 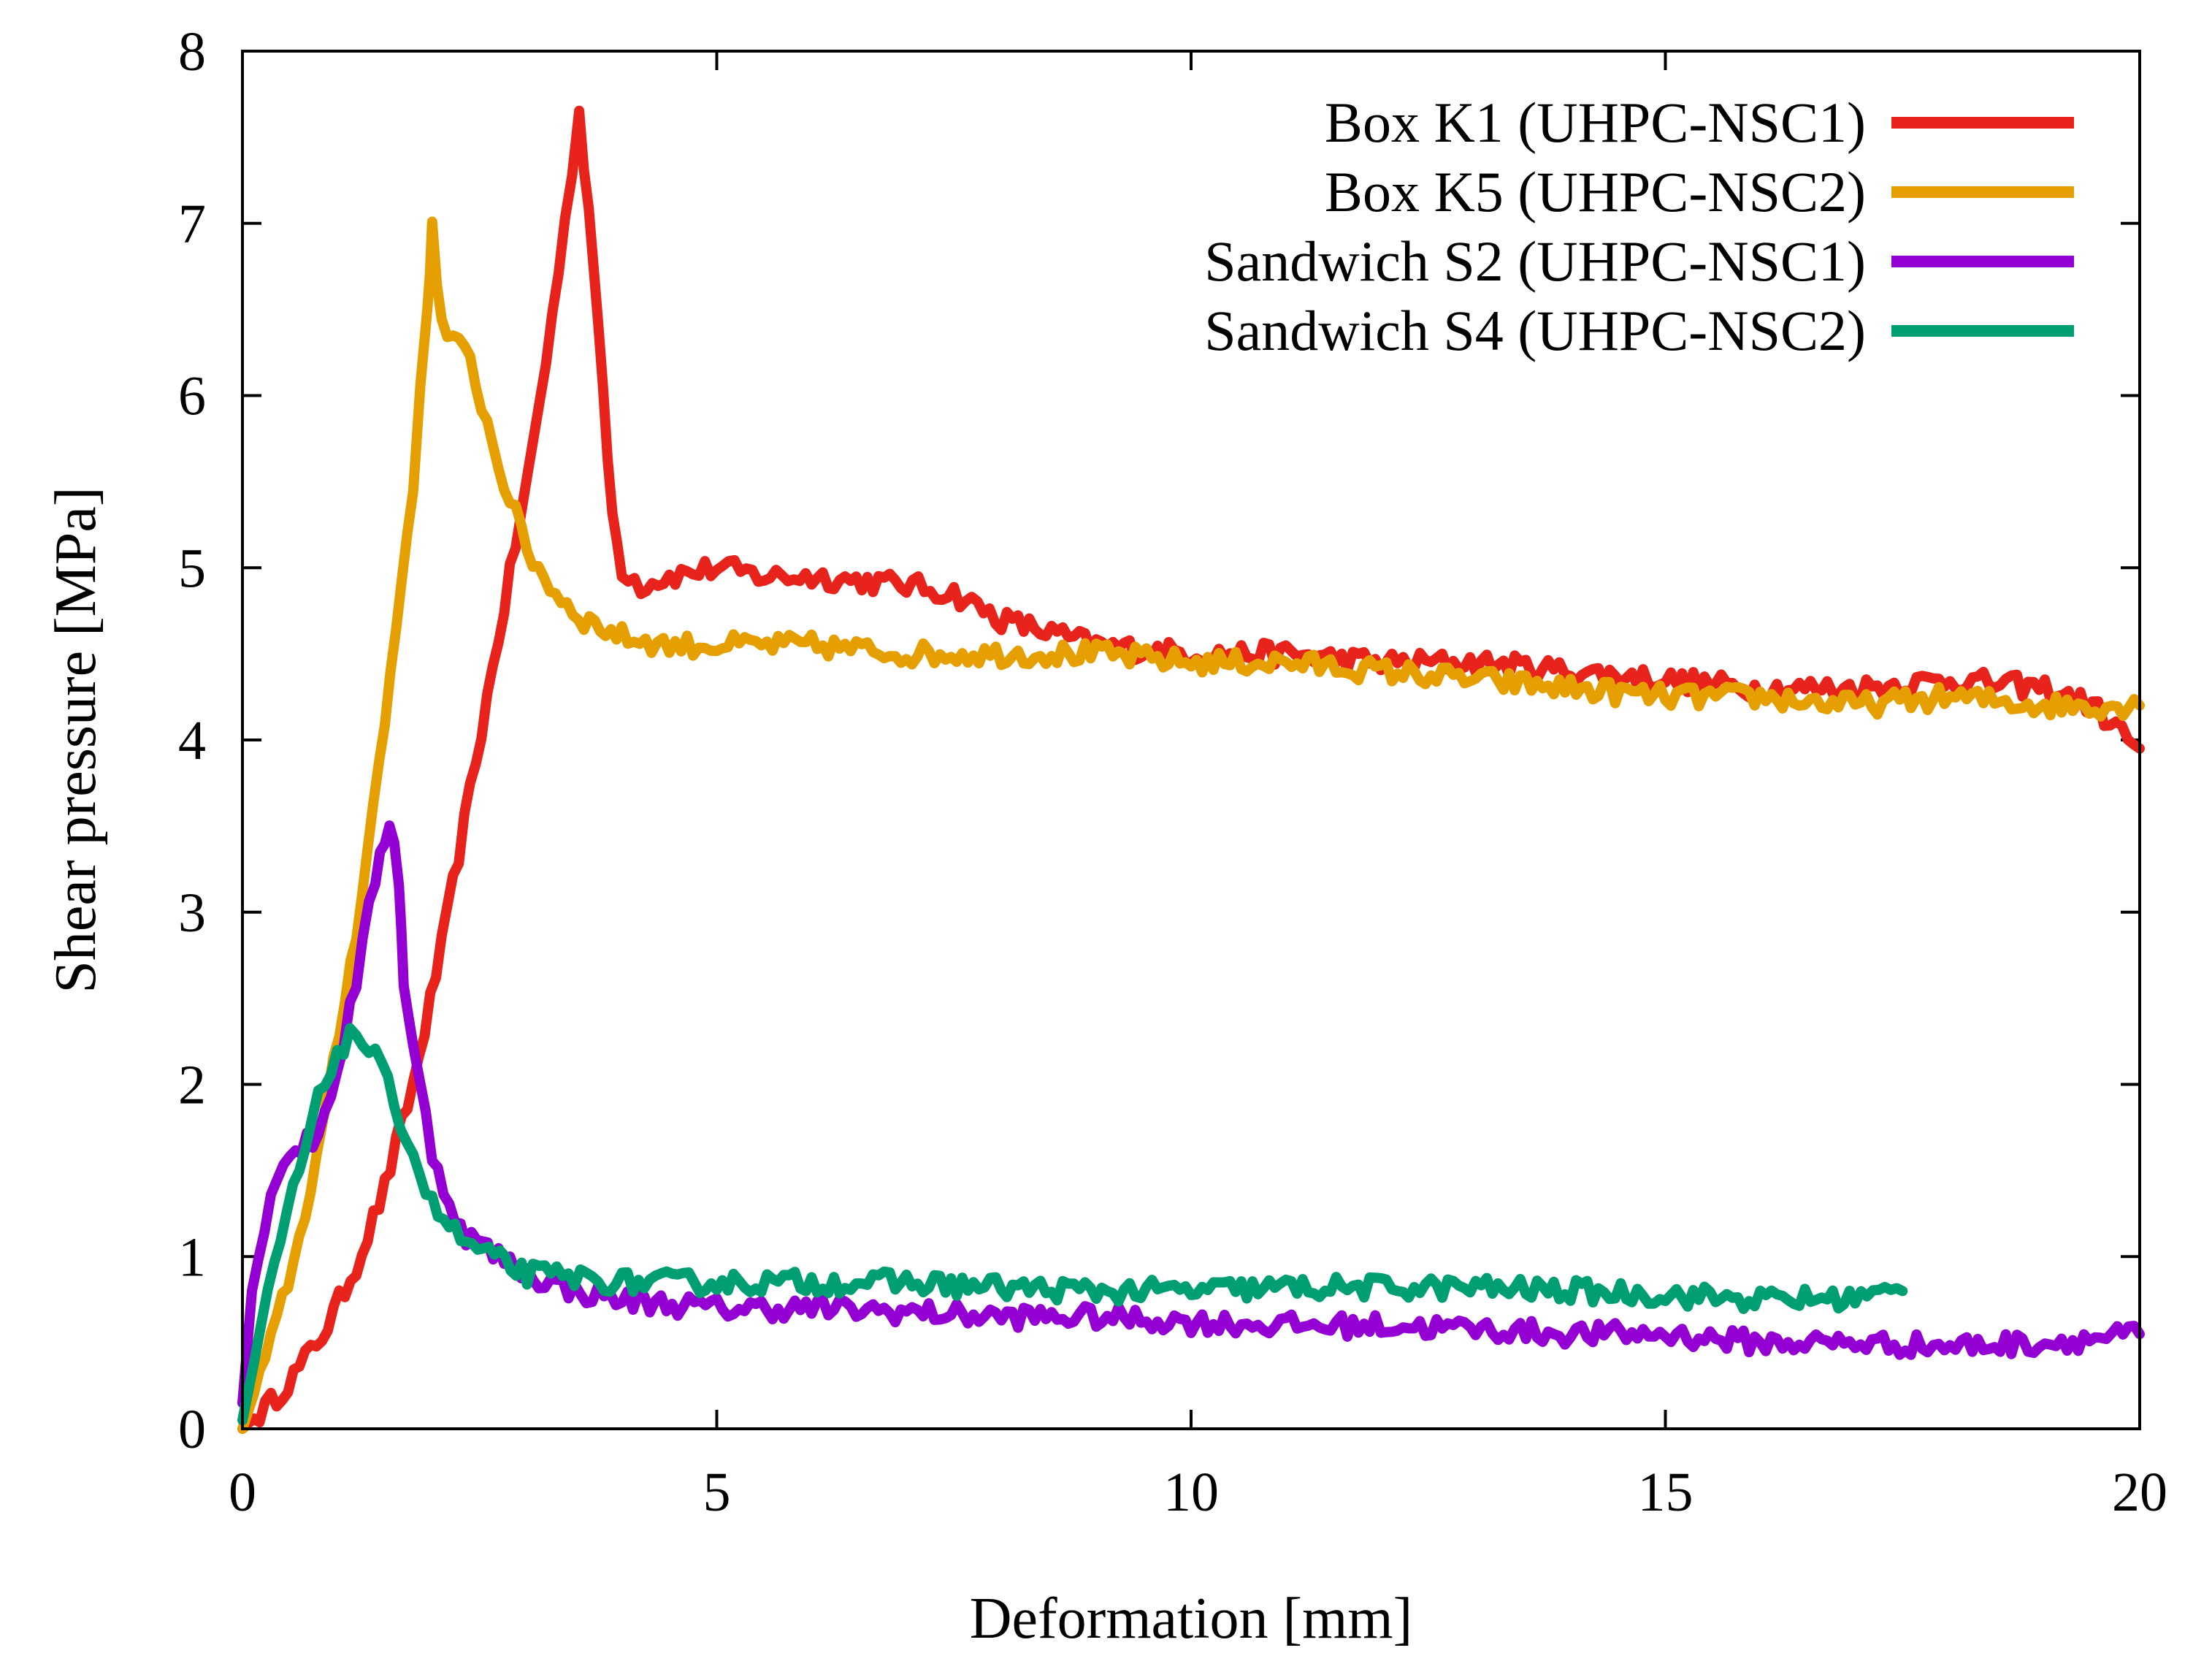 What do you see at coordinates (1595, 192) in the screenshot?
I see `legend-label: Box K5 (UHPC-NSC2)` at bounding box center [1595, 192].